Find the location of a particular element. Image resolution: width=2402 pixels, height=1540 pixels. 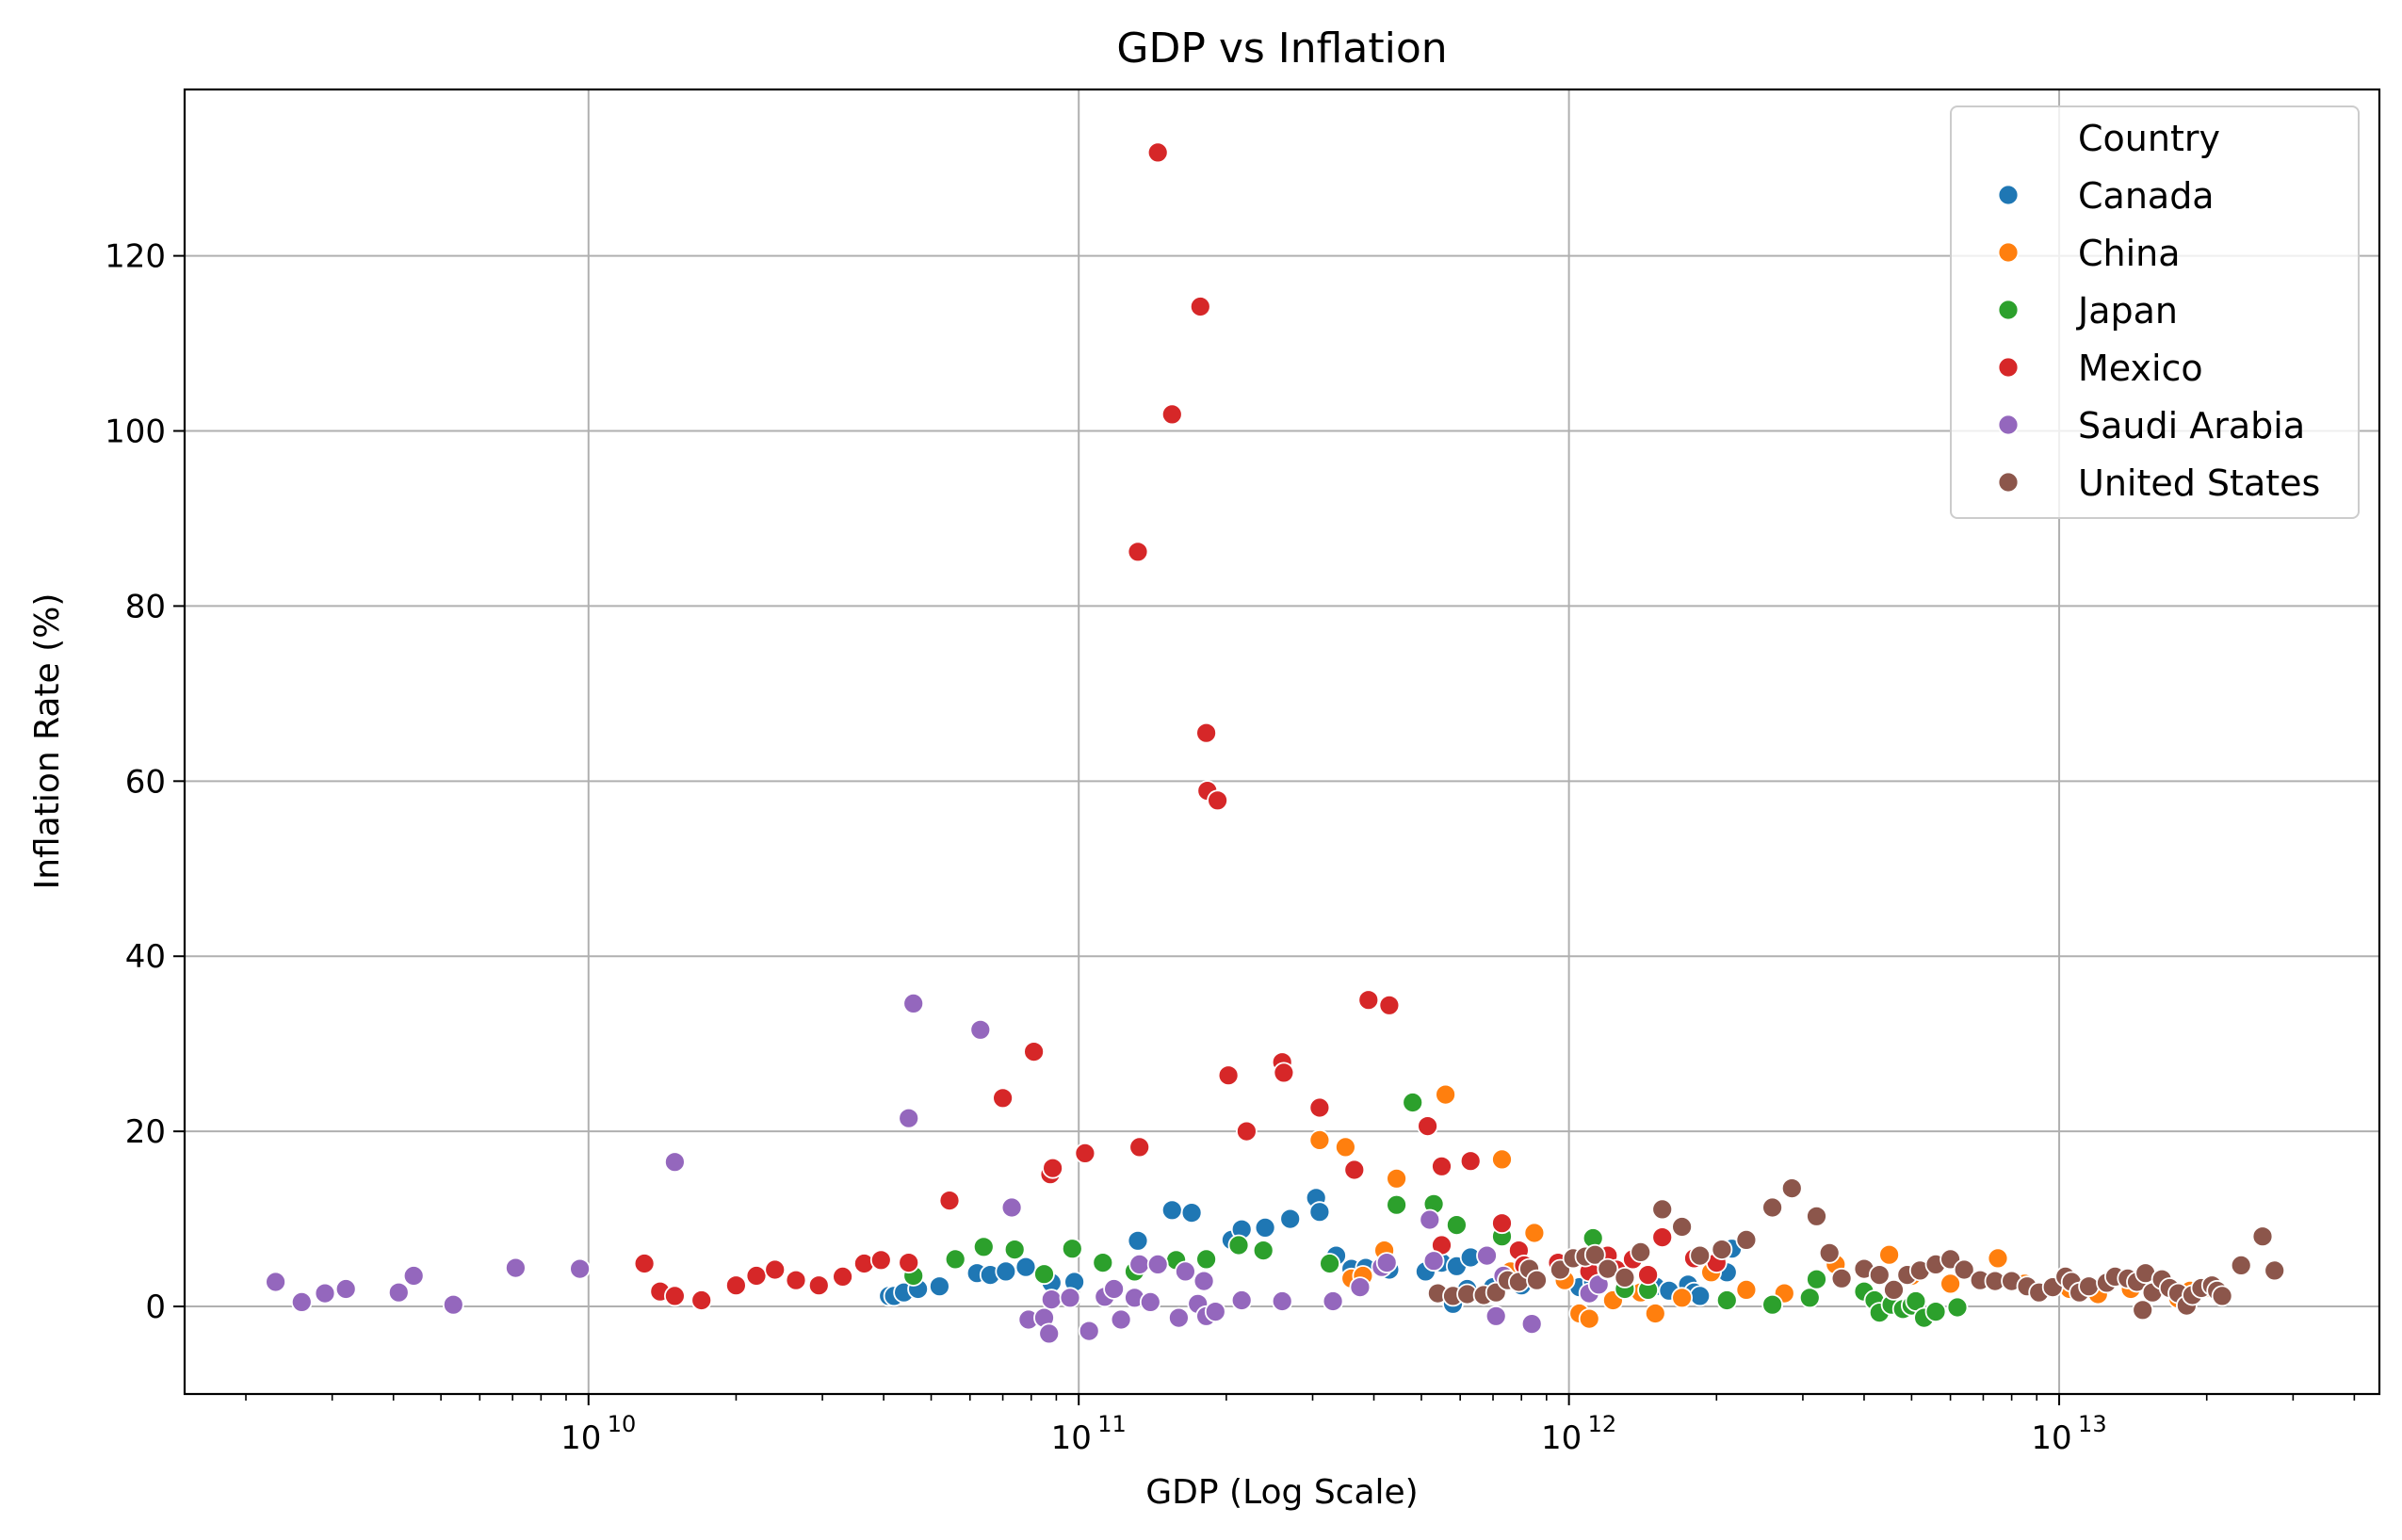

x-tick-exponent: 13 is located at coordinates (2092, 1424).